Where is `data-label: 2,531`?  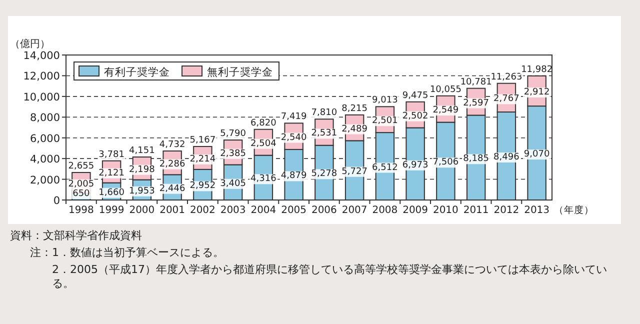 data-label: 2,531 is located at coordinates (324, 133).